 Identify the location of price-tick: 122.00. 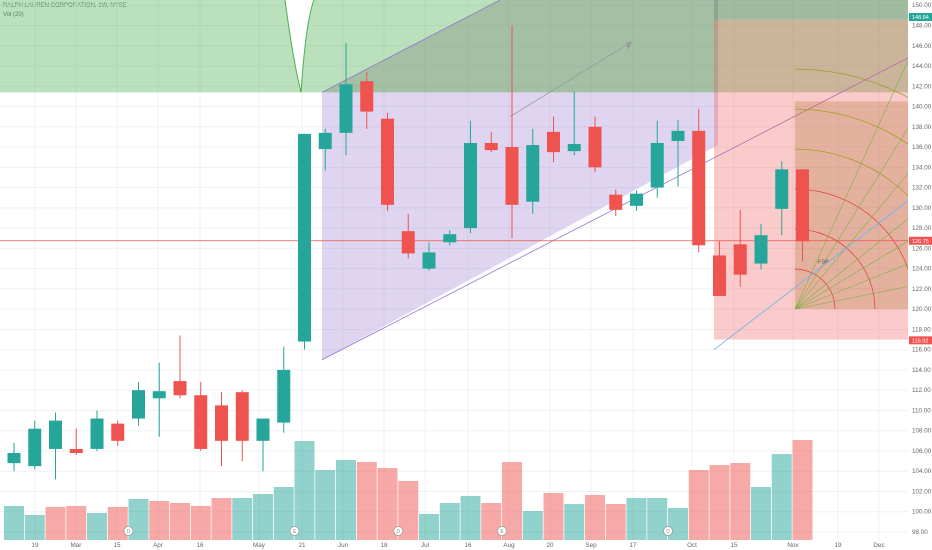
(922, 289).